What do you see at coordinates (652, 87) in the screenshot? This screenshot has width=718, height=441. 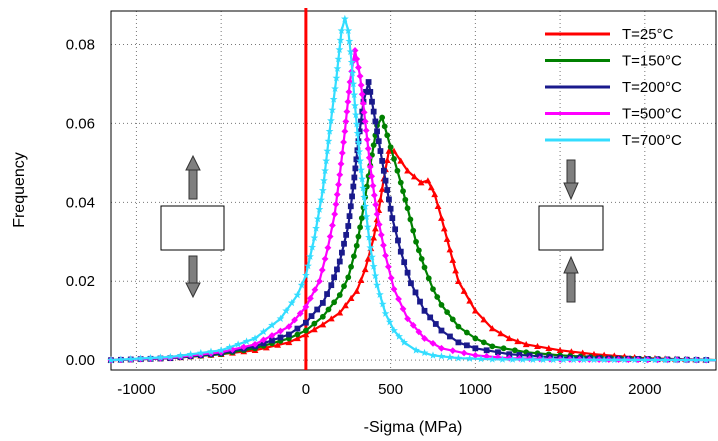 I see `legend-label: T=200°C` at bounding box center [652, 87].